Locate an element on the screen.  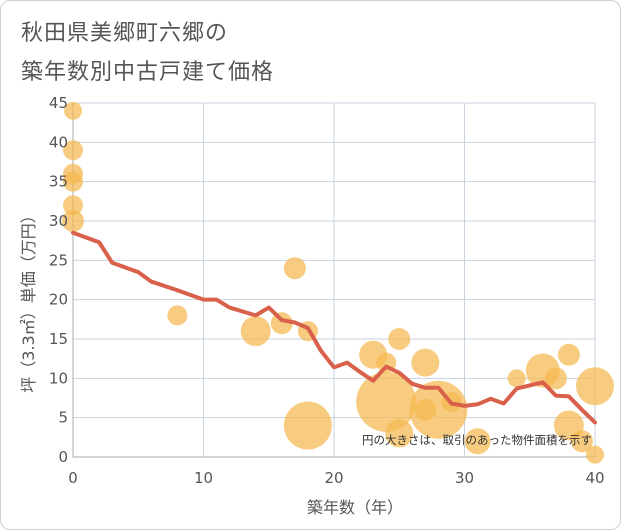
x-tick-label-30: 30 is located at coordinates (464, 478).